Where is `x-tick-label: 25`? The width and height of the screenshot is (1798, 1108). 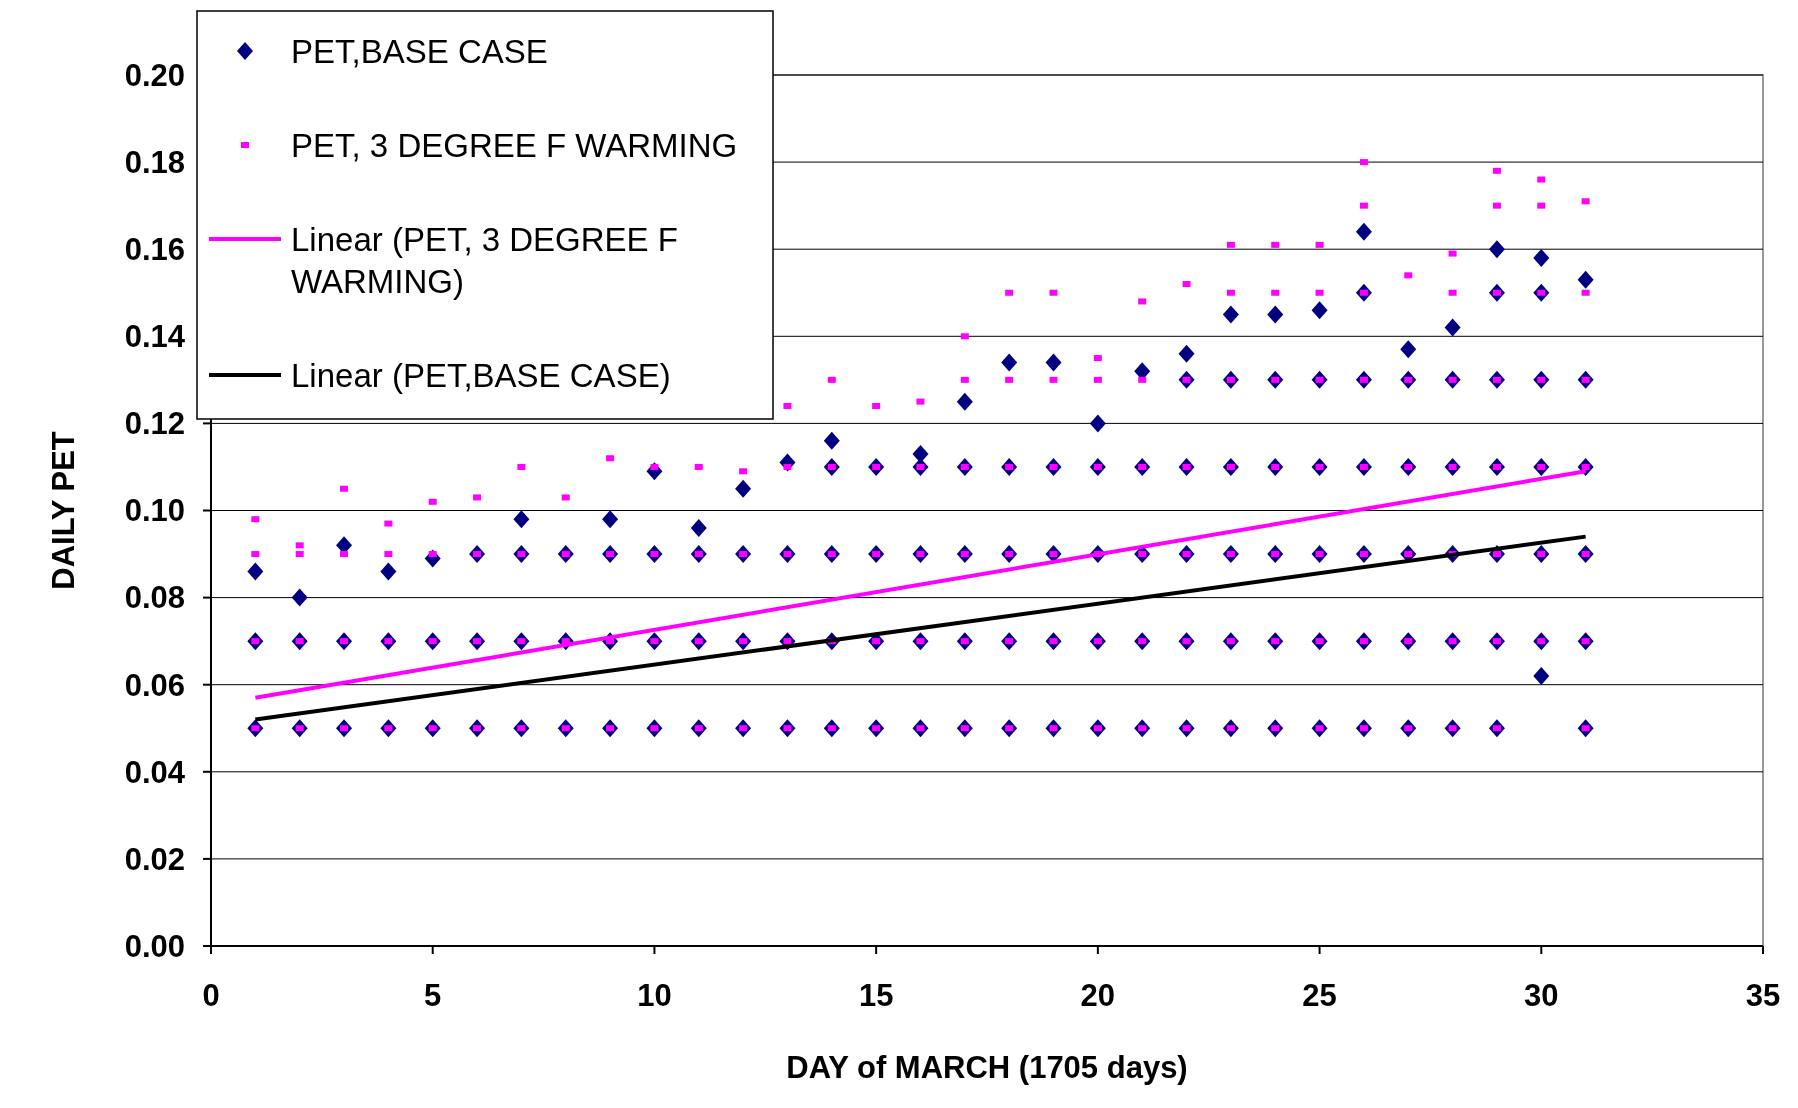 x-tick-label: 25 is located at coordinates (1319, 995).